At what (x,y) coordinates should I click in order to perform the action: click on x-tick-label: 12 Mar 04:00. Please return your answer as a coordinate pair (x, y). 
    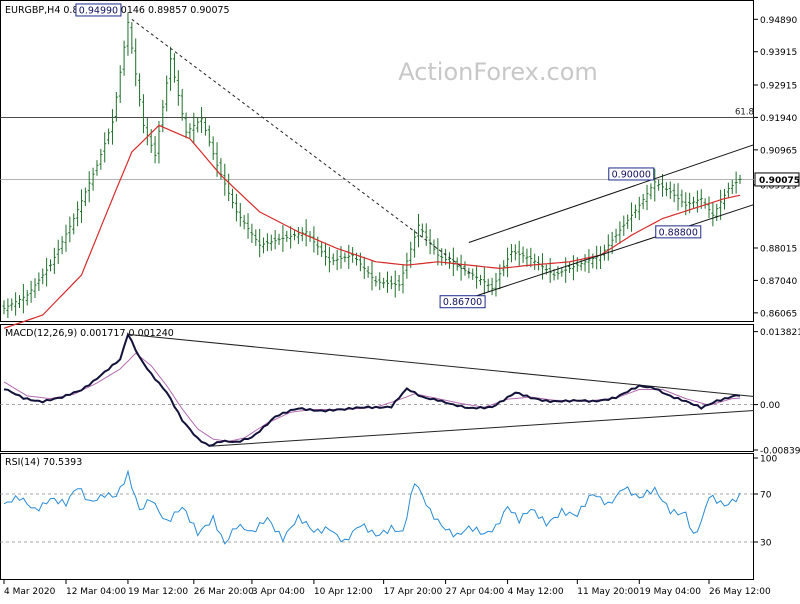
    Looking at the image, I should click on (96, 592).